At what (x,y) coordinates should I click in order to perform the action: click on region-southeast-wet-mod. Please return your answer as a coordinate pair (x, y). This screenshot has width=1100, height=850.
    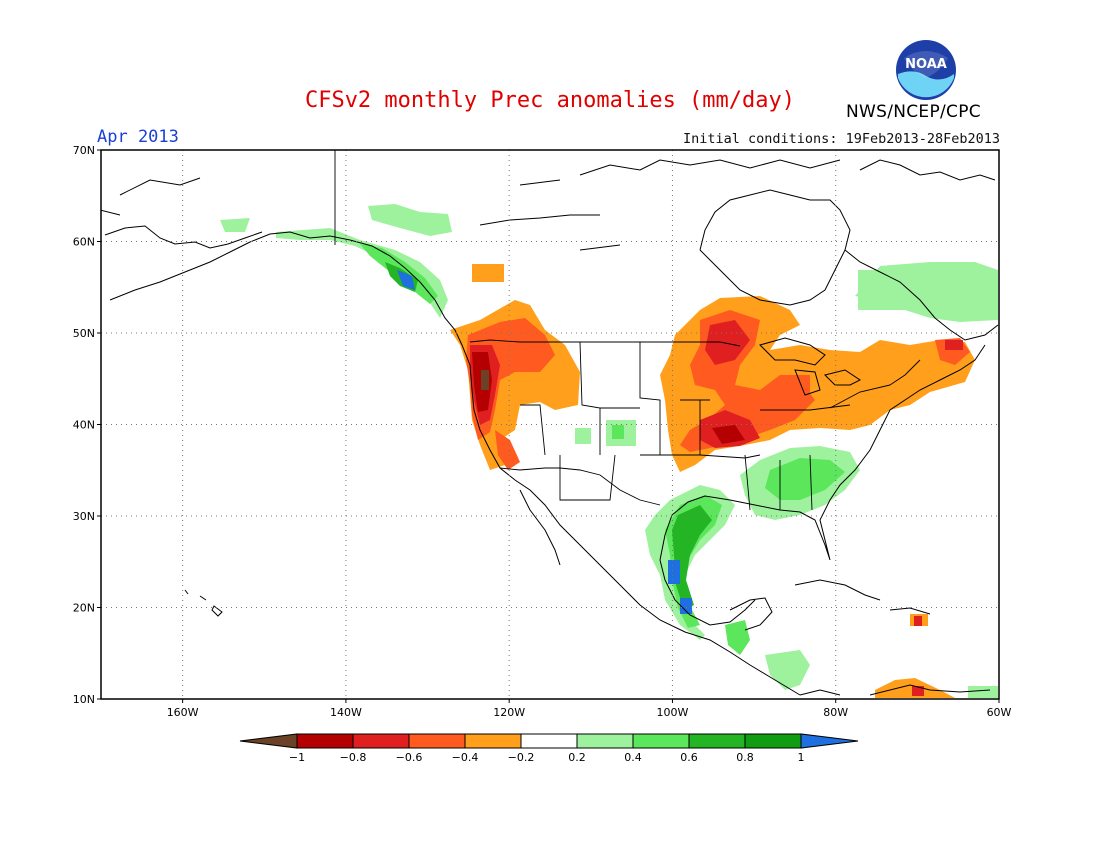
    Looking at the image, I should click on (805, 479).